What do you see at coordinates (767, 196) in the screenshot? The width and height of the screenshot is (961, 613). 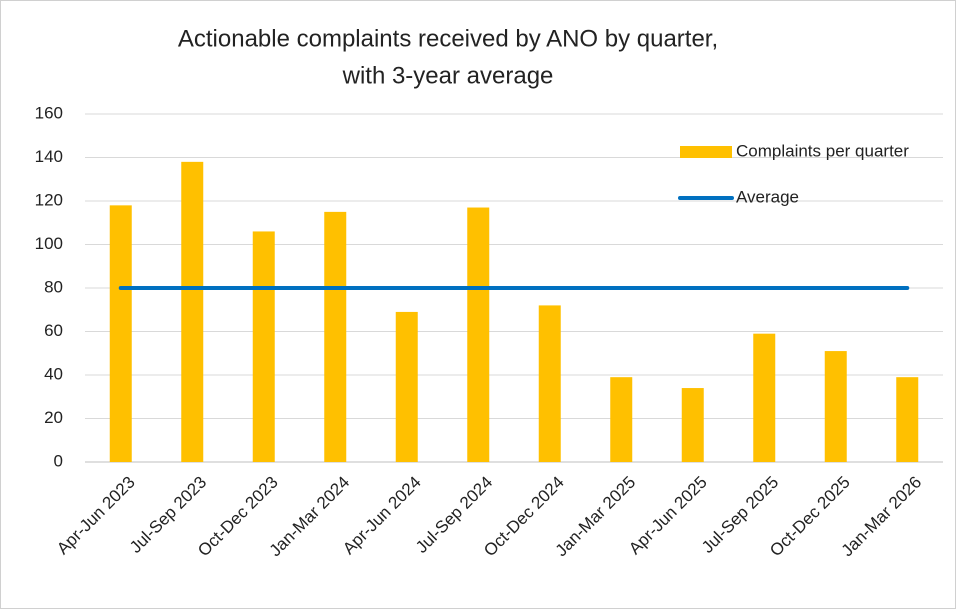 I see `legend-label: Average` at bounding box center [767, 196].